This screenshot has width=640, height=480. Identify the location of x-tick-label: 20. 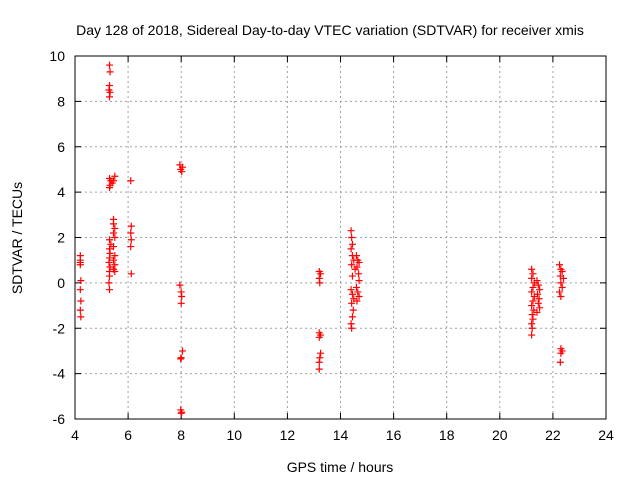
(500, 435).